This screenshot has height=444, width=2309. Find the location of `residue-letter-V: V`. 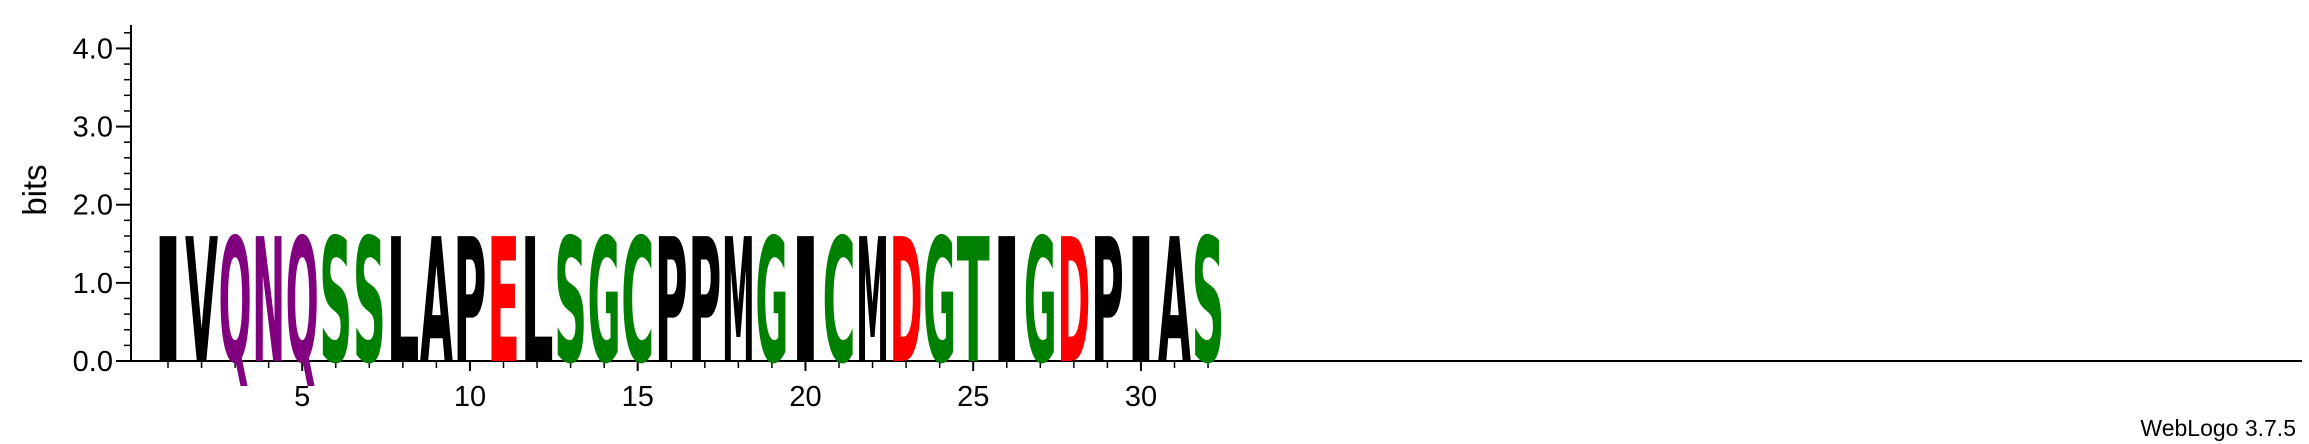

residue-letter-V: V is located at coordinates (201, 302).